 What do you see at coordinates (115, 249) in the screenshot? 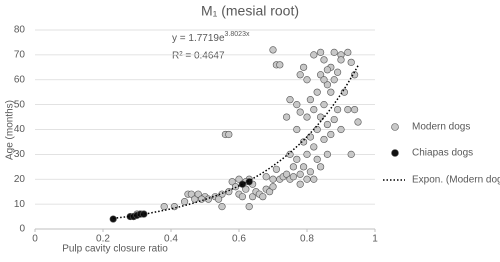
I see `x-axis-label: Pulp cavity closure ratio` at bounding box center [115, 249].